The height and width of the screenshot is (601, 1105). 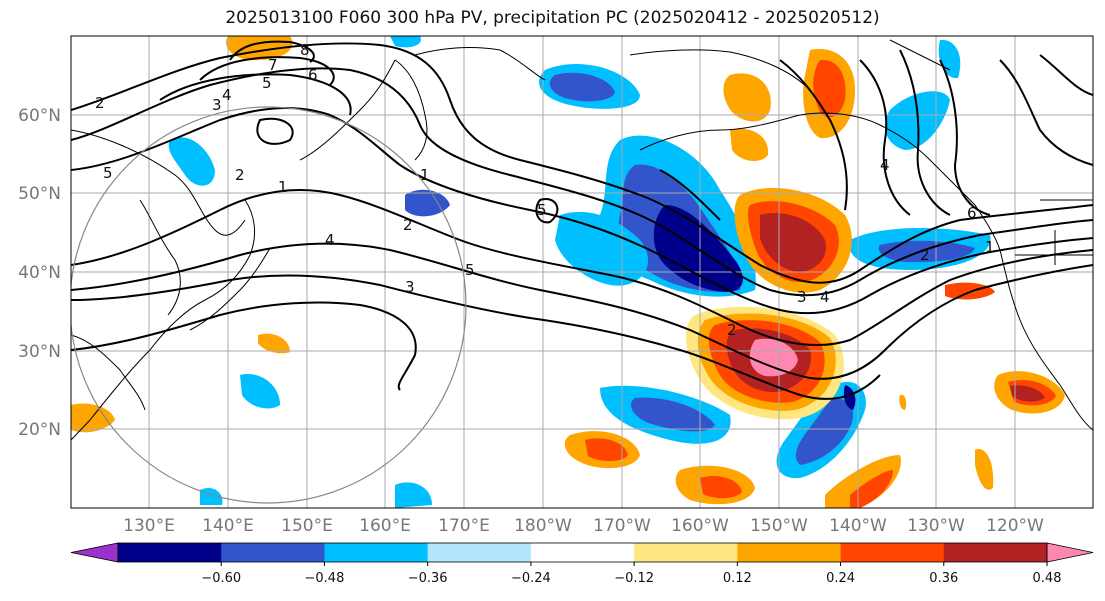 I want to click on lon-label: 160°E, so click(x=385, y=526).